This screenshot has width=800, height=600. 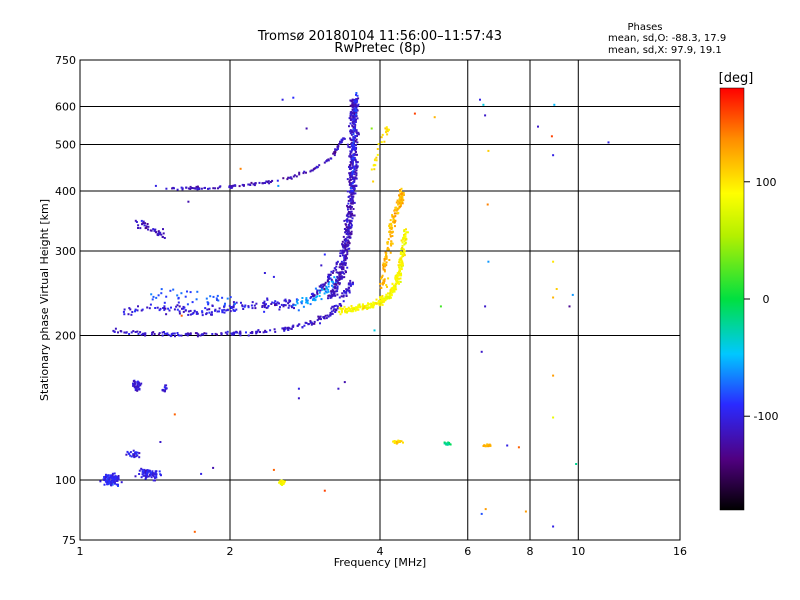 I want to click on y-tick-label: 500, so click(x=65, y=145).